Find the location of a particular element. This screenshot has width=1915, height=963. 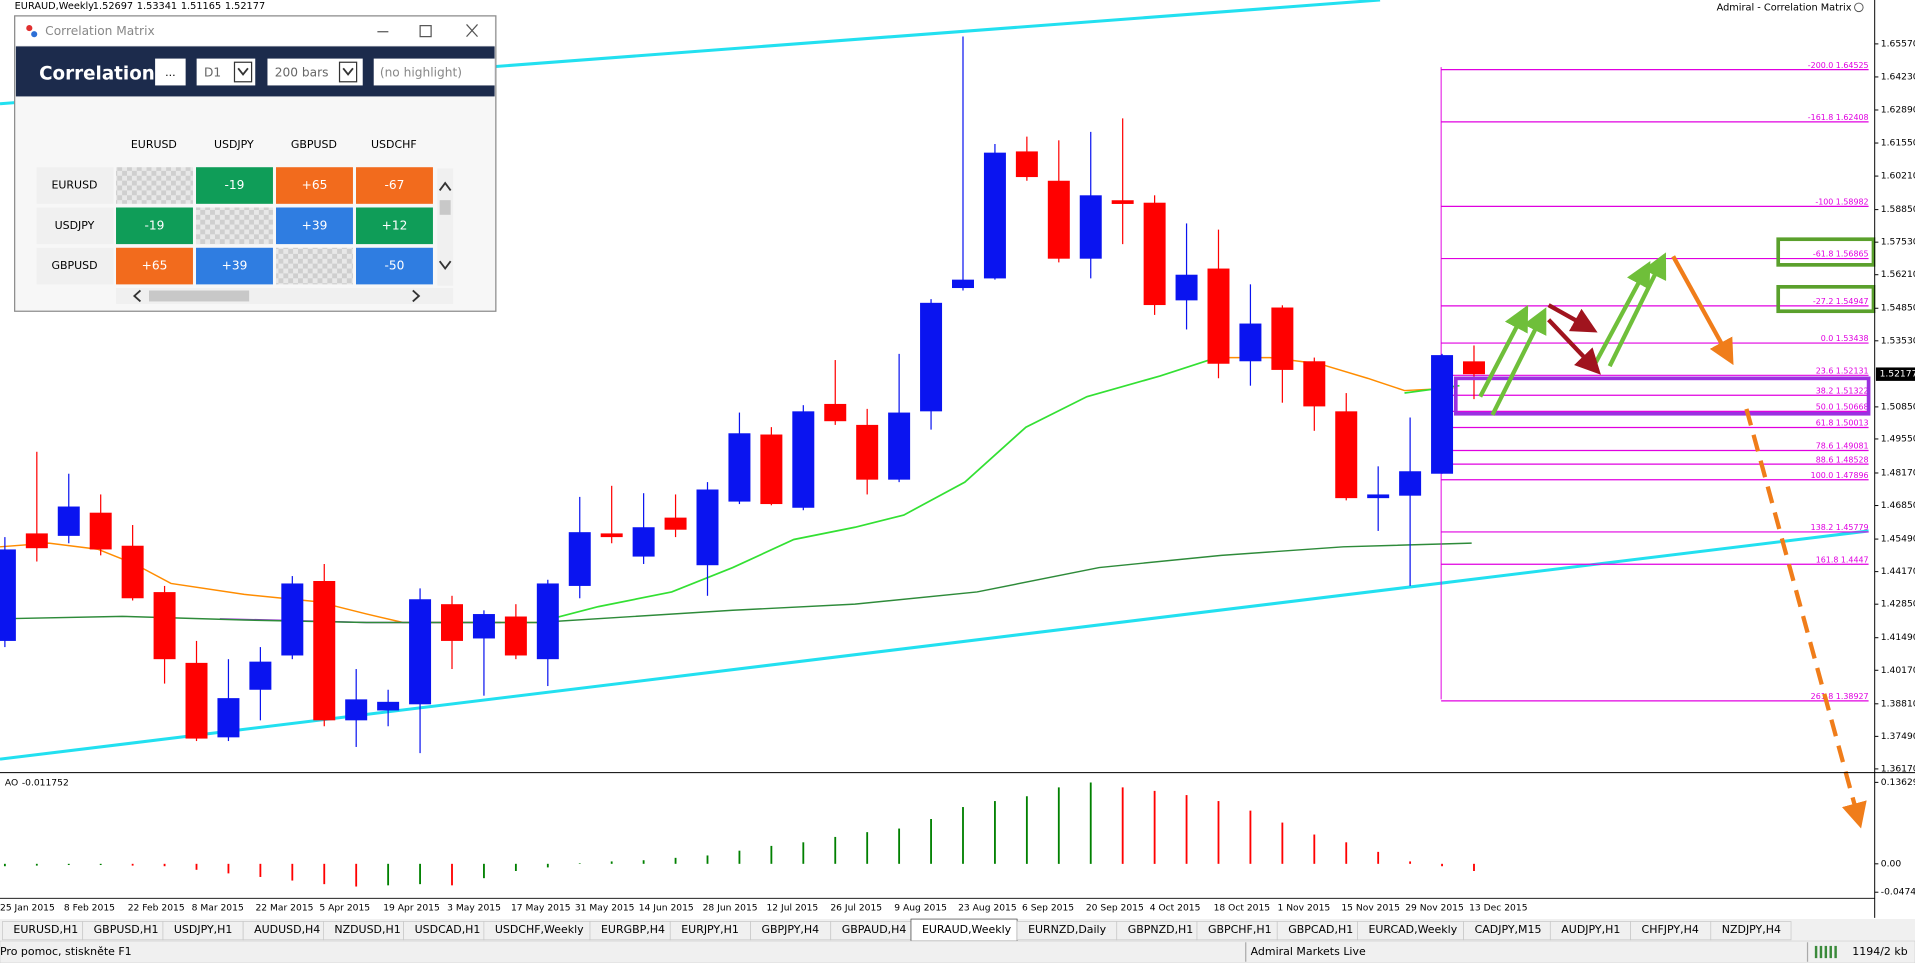

bars-label: 200 bars is located at coordinates (302, 73).